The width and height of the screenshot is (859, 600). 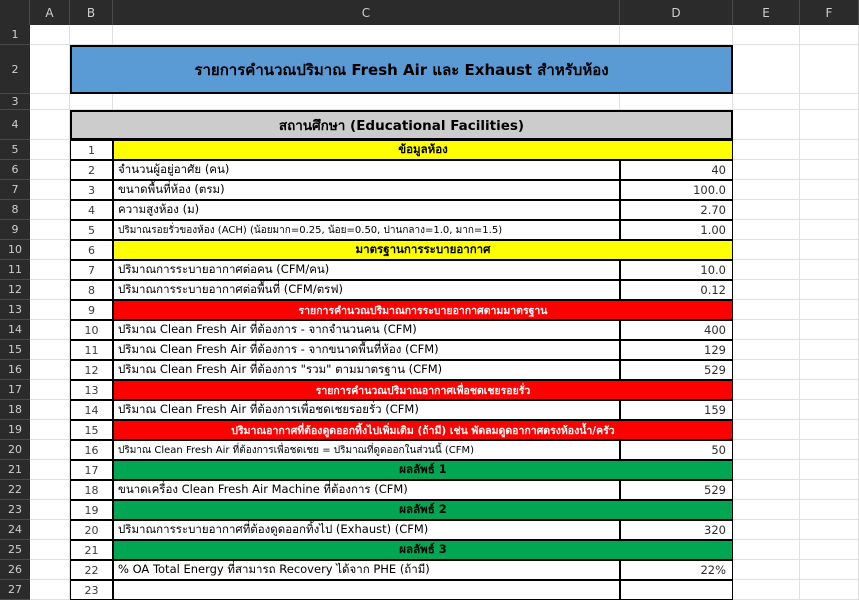 What do you see at coordinates (91, 390) in the screenshot?
I see `item-number-cell: 13` at bounding box center [91, 390].